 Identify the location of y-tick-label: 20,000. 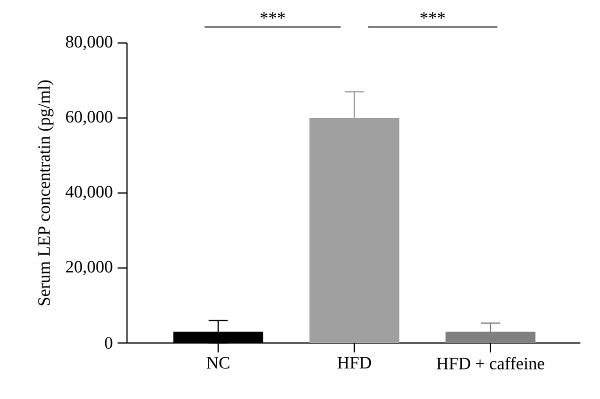
(89, 268).